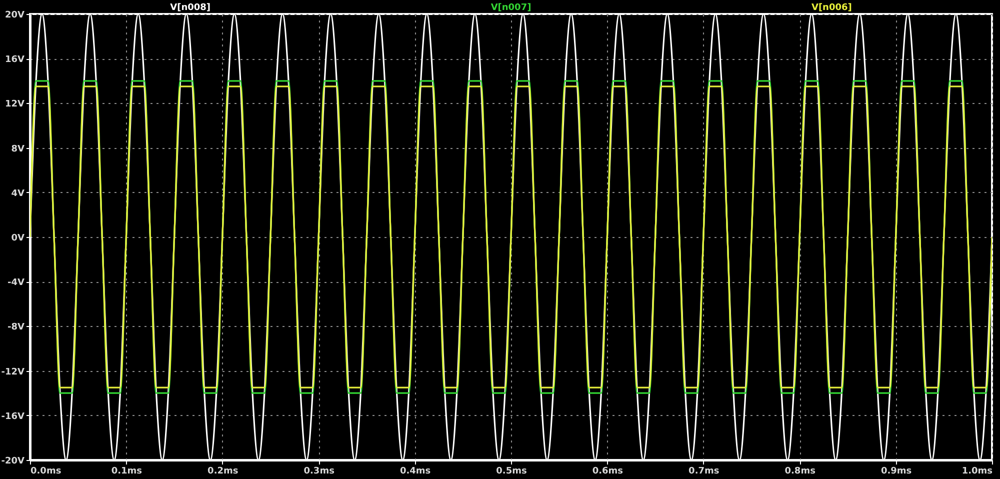 The width and height of the screenshot is (1000, 479). I want to click on y-tick-label: 20V, so click(15, 15).